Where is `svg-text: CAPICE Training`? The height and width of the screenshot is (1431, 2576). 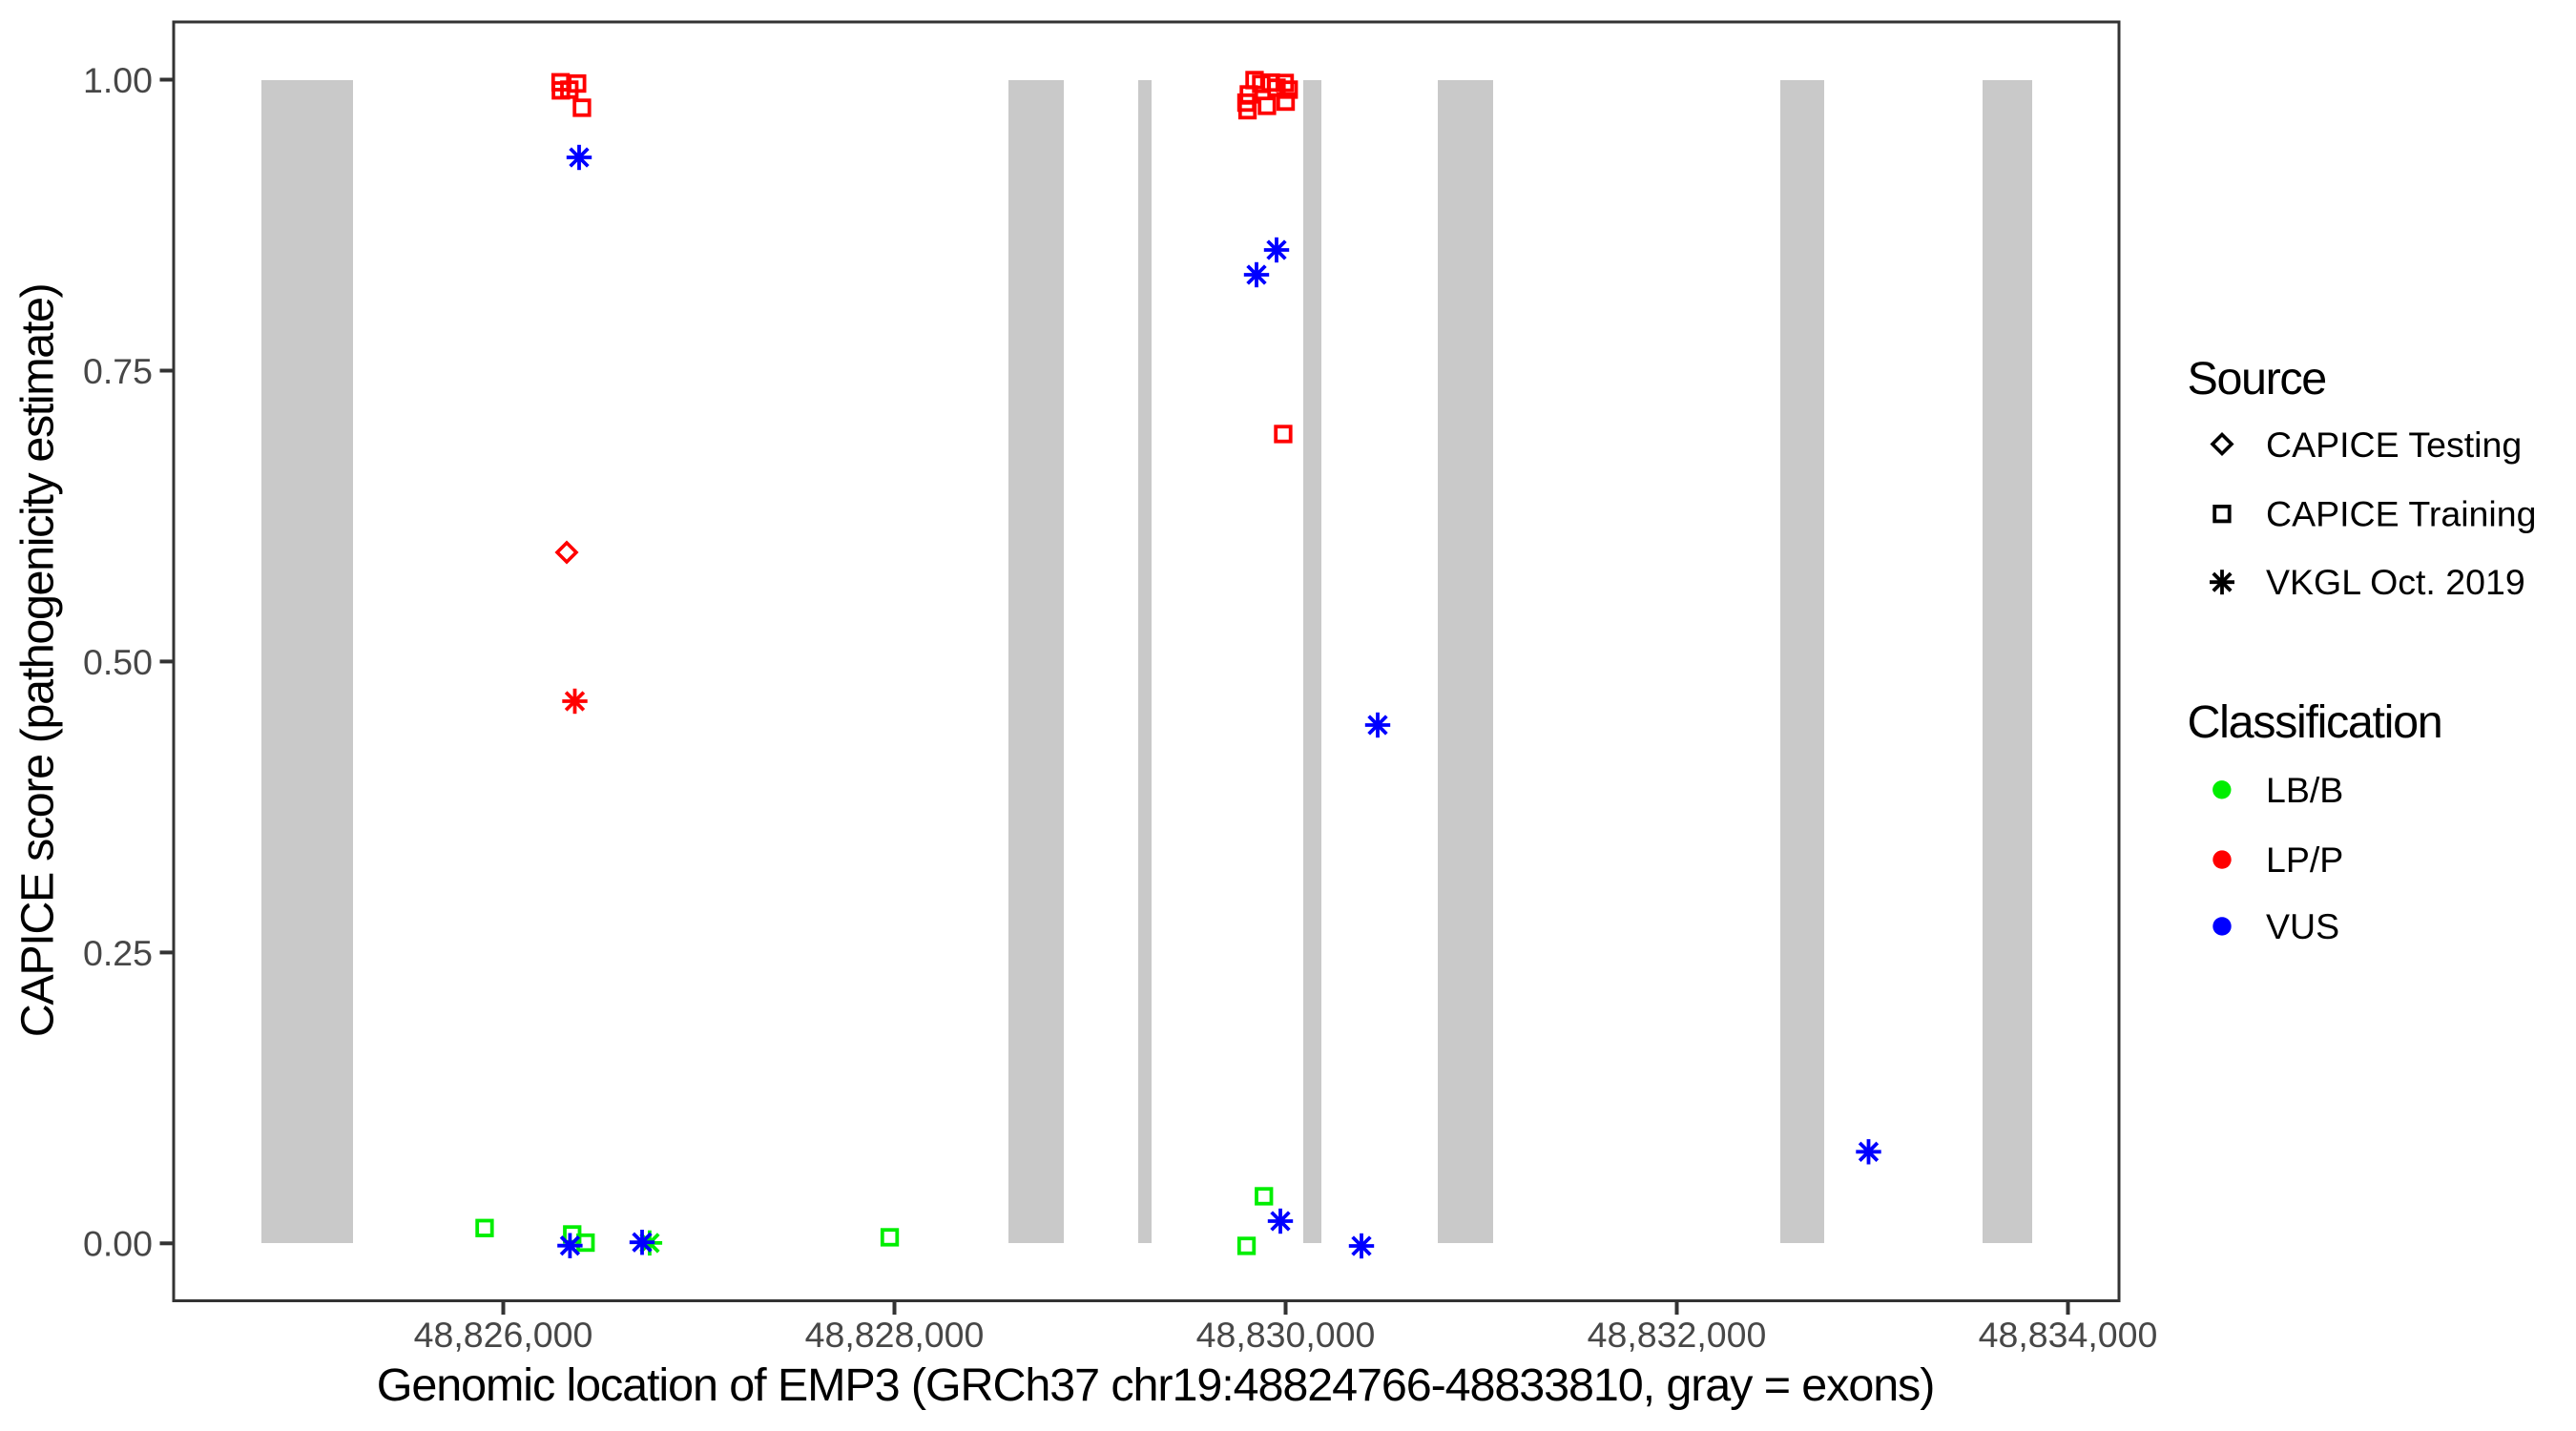
svg-text: CAPICE Training is located at coordinates (2401, 514).